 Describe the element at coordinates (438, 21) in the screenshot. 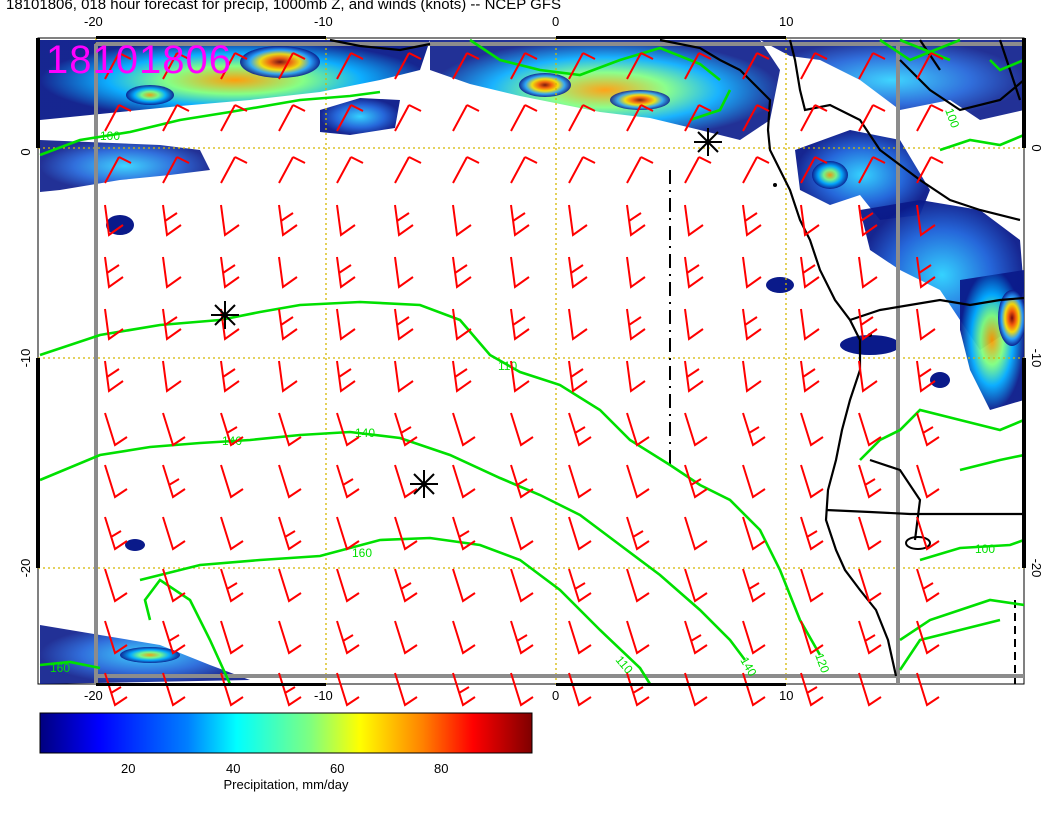

I see `lon-axis-top: -20 -10 0 10` at that location.